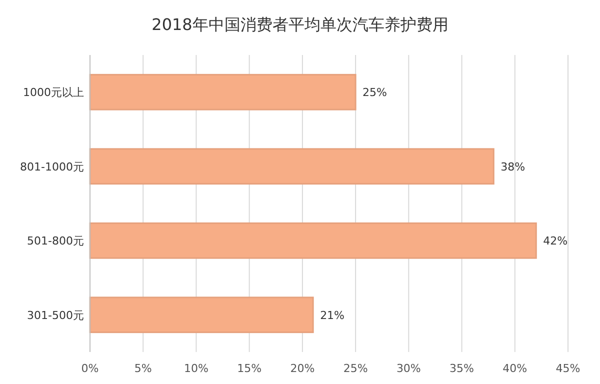 The width and height of the screenshot is (600, 384). I want to click on y-tick-label: 1000元以上, so click(53, 93).